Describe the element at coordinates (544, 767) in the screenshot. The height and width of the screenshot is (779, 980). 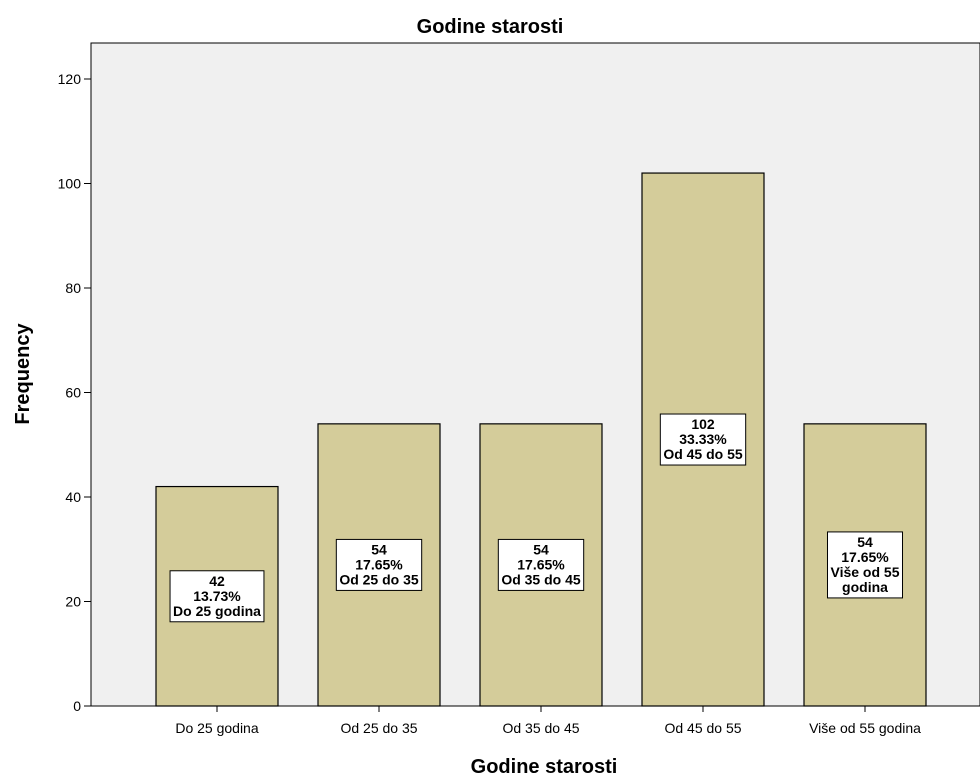
I see `x-axis-title: Godine starosti` at that location.